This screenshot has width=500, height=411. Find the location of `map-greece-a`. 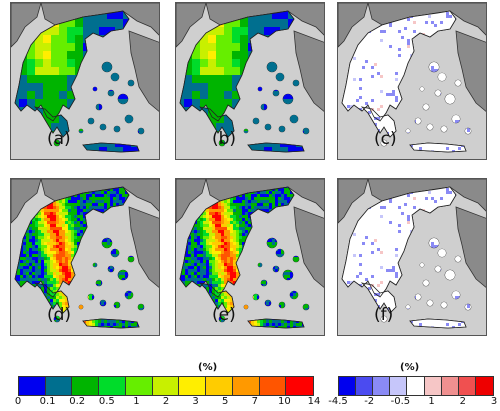

map-greece-a is located at coordinates (85, 78).